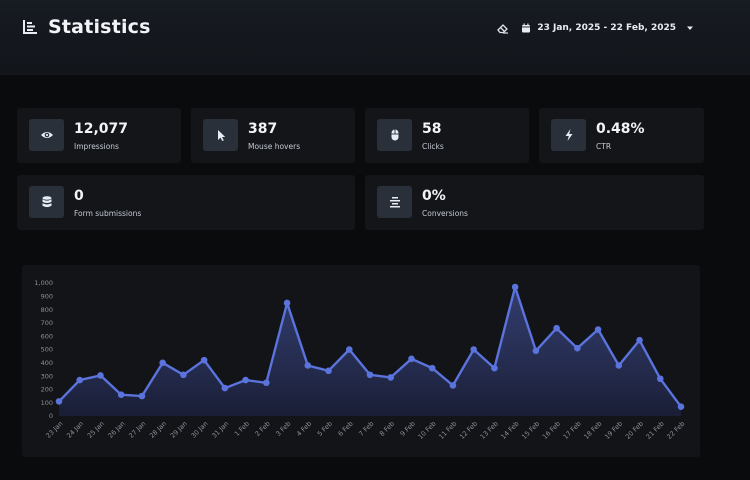  I want to click on x-tick-label: 12 Feb, so click(468, 430).